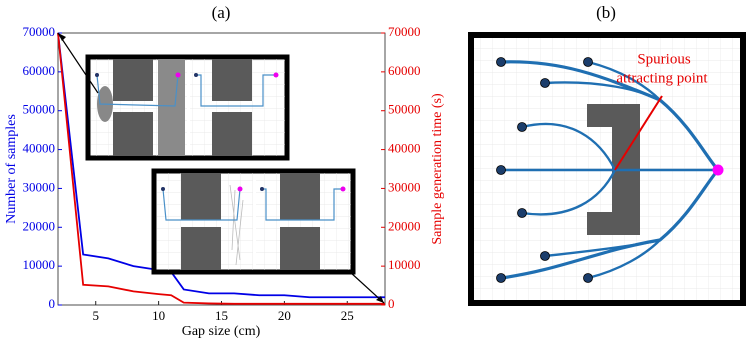  What do you see at coordinates (664, 59) in the screenshot?
I see `annotation: Spurious` at bounding box center [664, 59].